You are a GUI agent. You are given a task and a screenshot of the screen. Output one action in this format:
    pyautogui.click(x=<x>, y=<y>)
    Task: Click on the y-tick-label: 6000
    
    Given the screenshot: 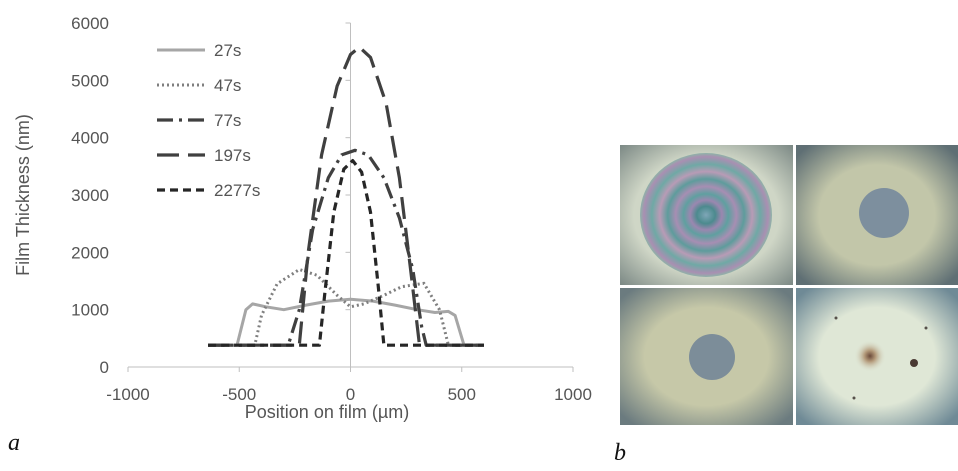 What is the action you would take?
    pyautogui.click(x=90, y=23)
    